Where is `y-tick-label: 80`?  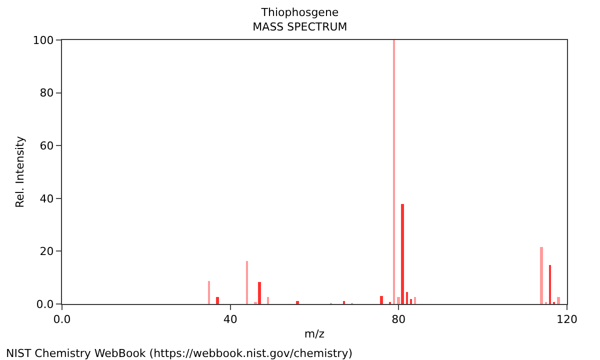
y-tick-label: 80 is located at coordinates (47, 93).